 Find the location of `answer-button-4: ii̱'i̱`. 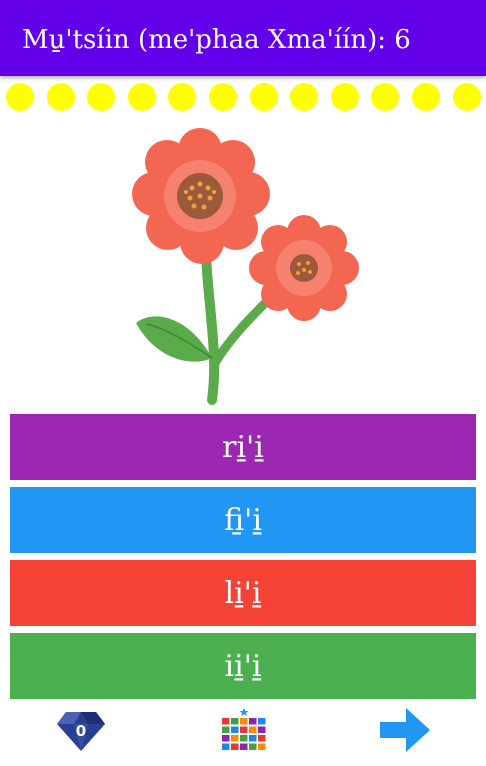

answer-button-4: ii̱'i̱ is located at coordinates (243, 666).